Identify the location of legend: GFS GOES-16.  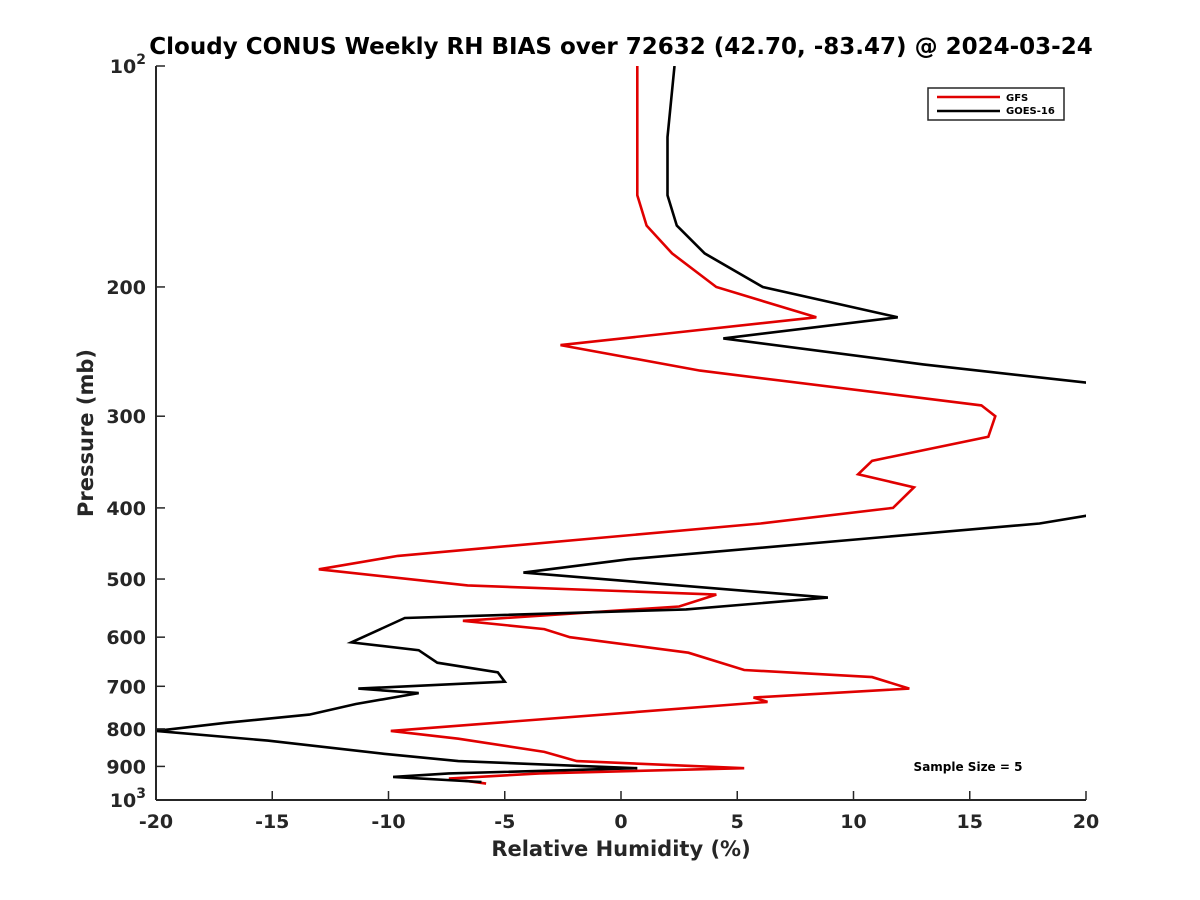
(996, 104).